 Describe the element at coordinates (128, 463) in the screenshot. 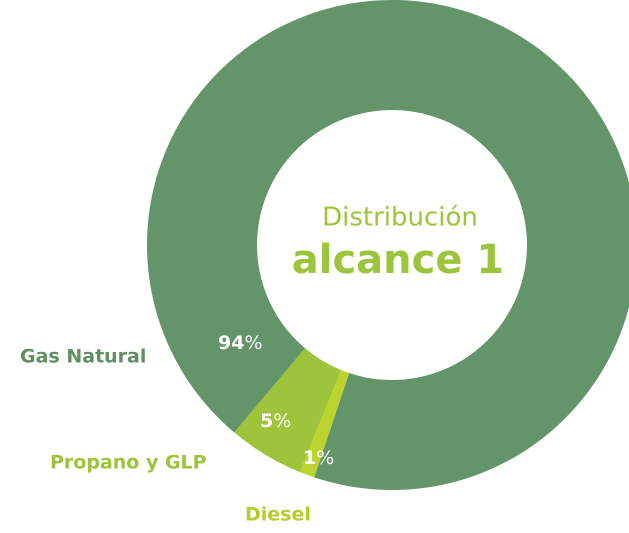

I see `category-label: Propano y GLP` at that location.